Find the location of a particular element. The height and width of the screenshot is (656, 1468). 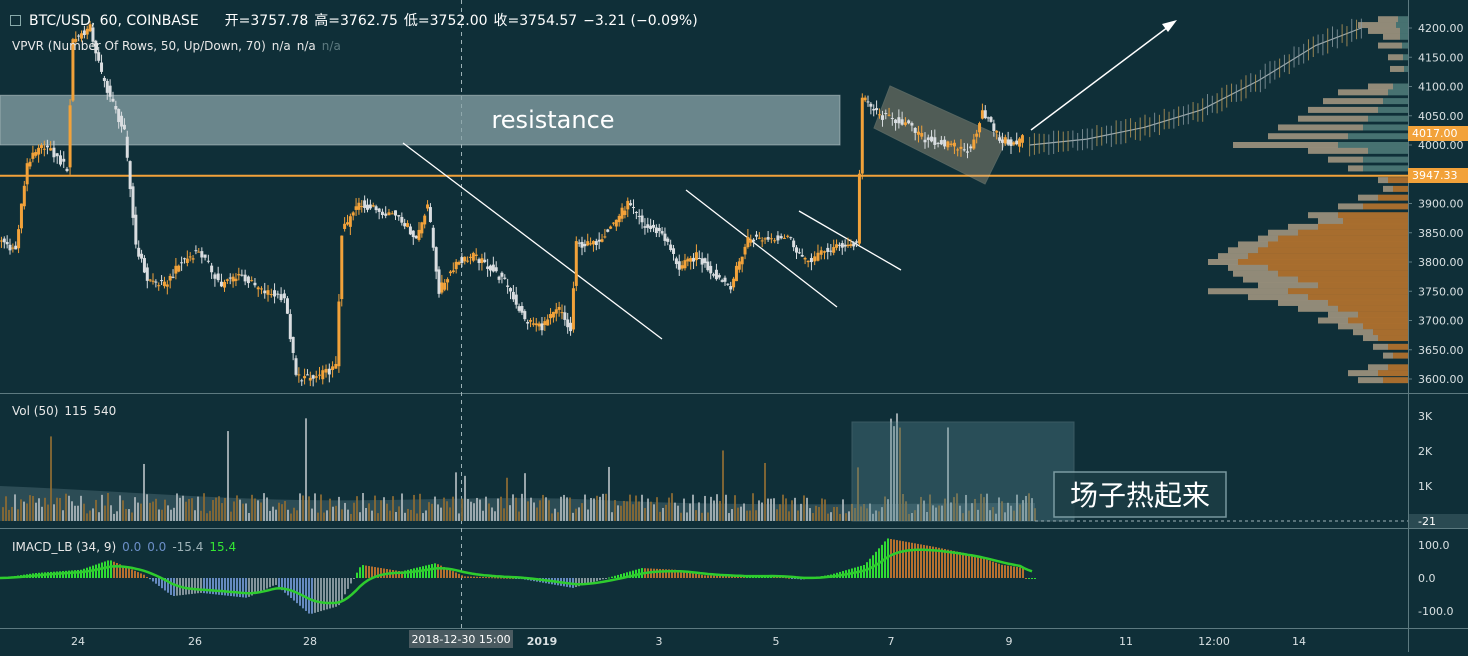

volume-value-1: 115 is located at coordinates (76, 411).